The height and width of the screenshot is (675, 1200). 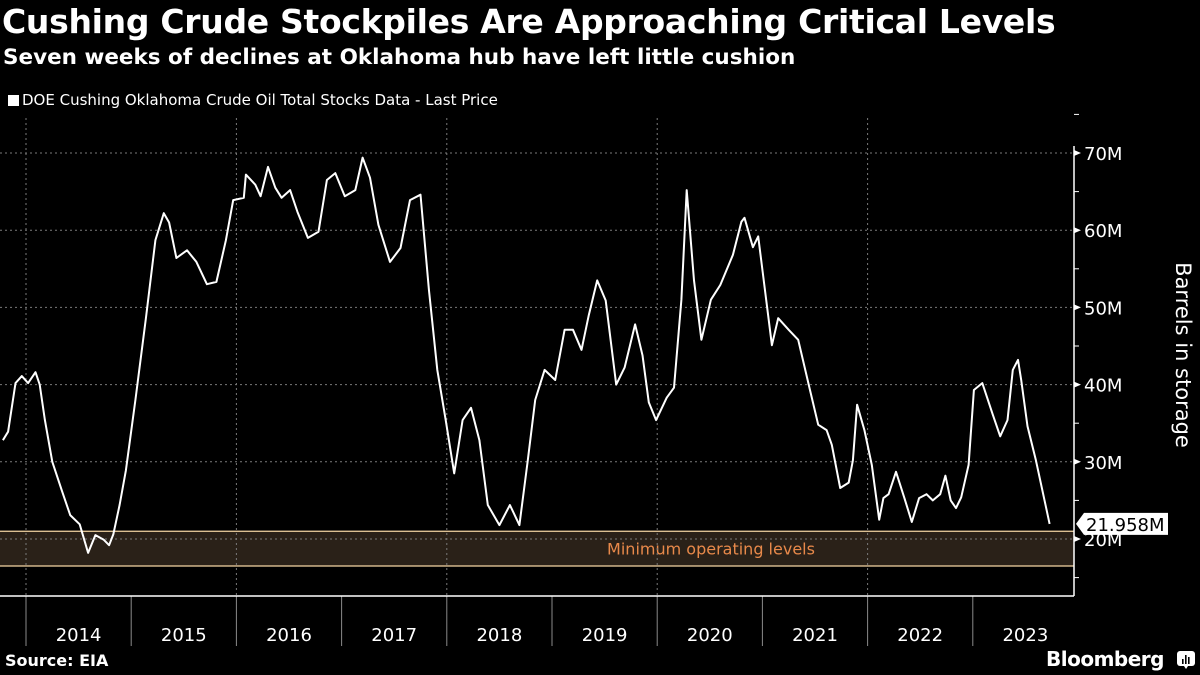 What do you see at coordinates (289, 635) in the screenshot?
I see `x-tick-label: 2016` at bounding box center [289, 635].